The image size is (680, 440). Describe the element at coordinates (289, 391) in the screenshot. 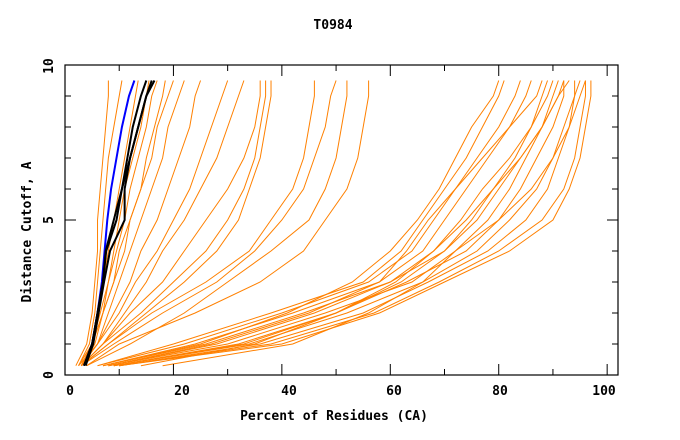

I see `x-tick-label: 40` at that location.